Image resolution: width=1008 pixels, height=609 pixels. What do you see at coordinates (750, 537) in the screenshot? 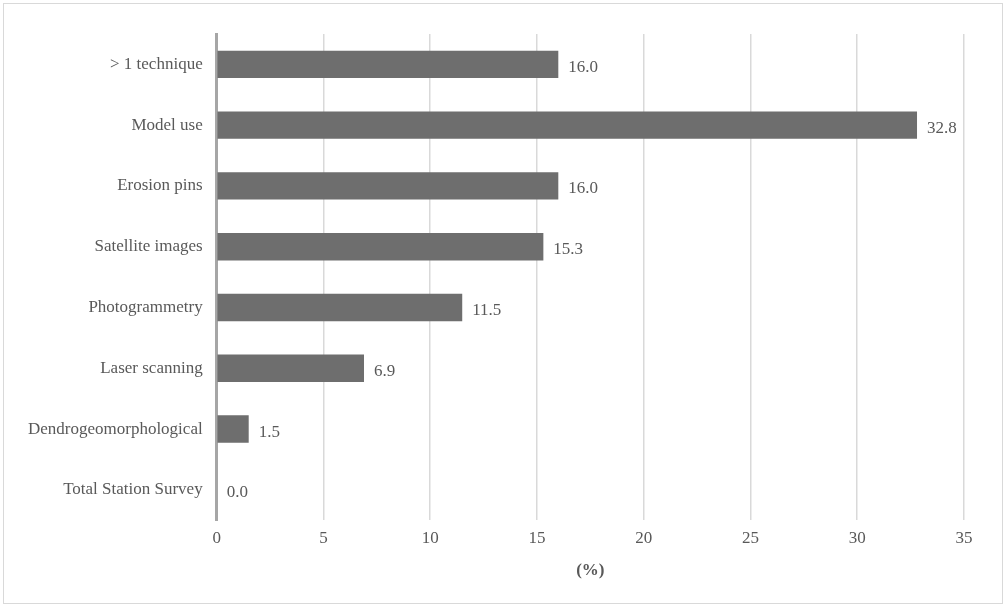
I see `x-tick-label: 25` at bounding box center [750, 537].